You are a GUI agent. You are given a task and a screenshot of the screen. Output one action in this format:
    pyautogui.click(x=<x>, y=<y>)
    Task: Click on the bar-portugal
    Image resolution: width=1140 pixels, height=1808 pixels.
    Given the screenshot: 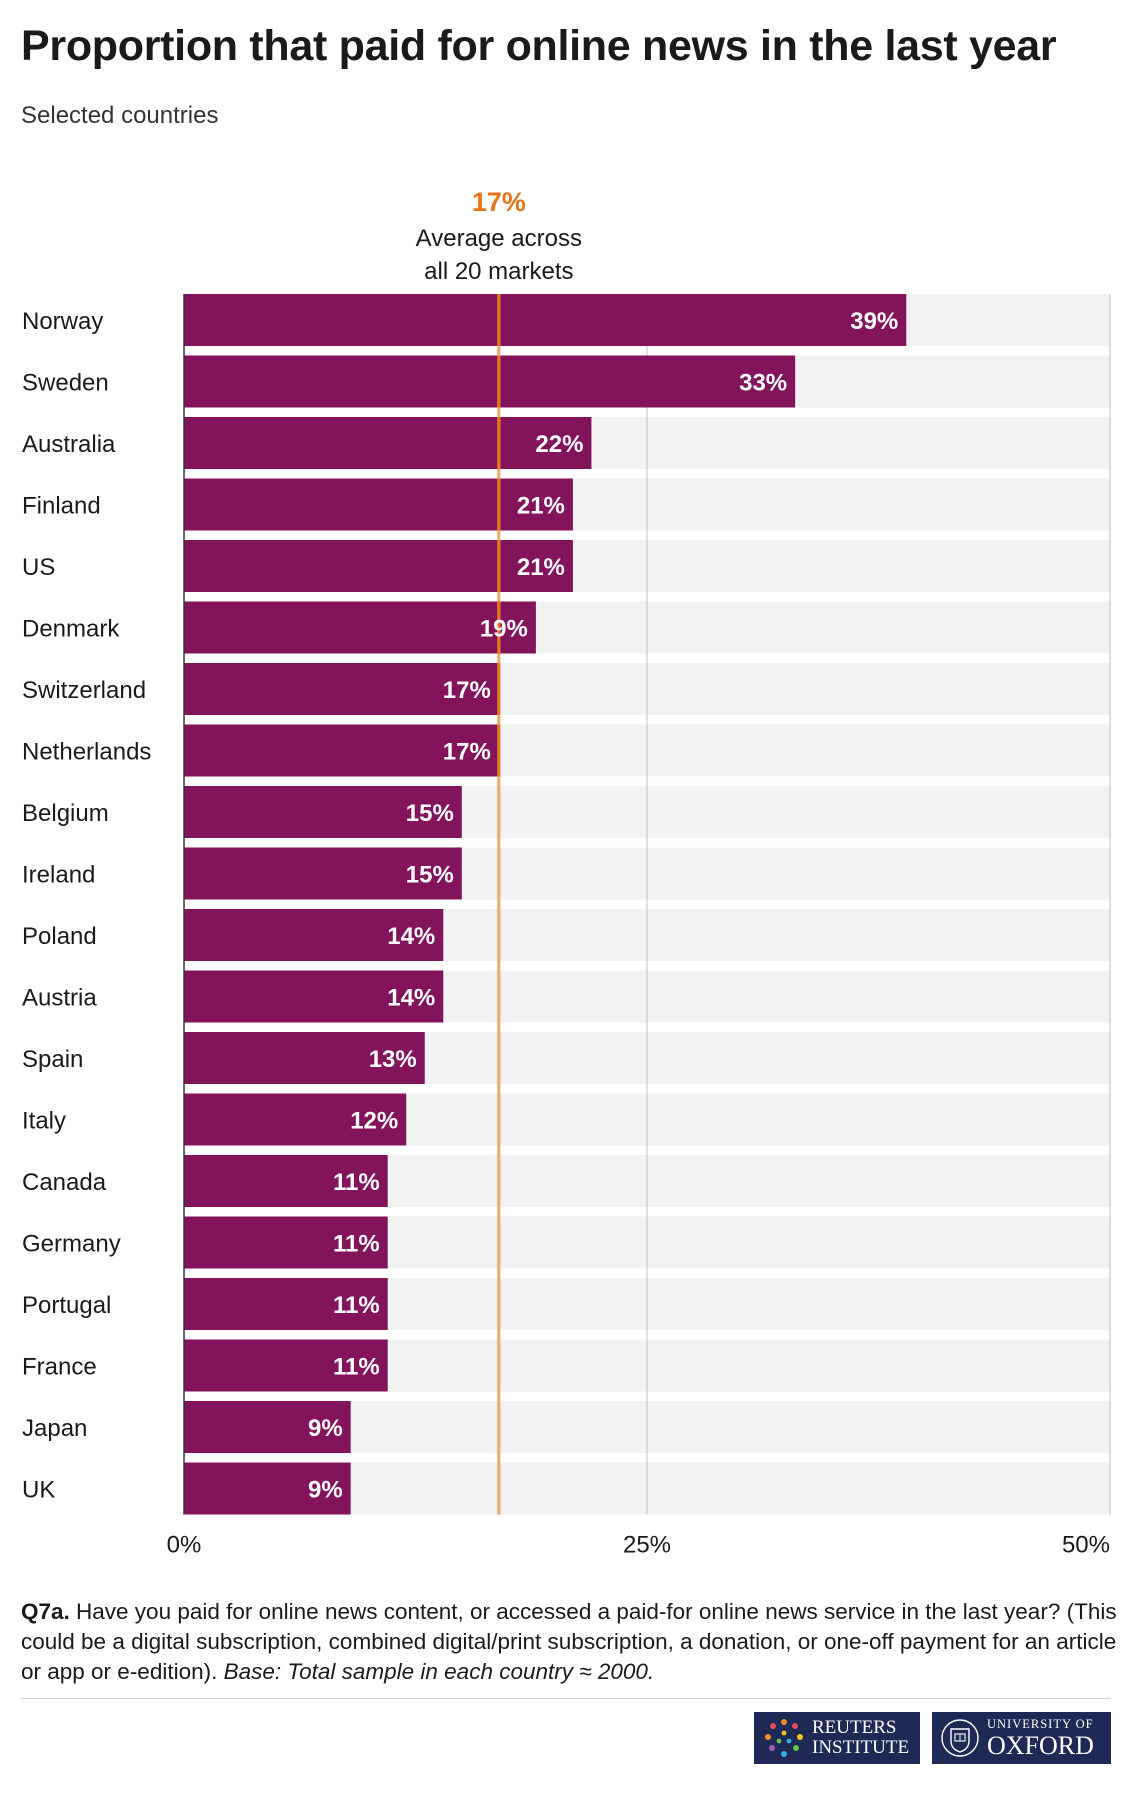 What is the action you would take?
    pyautogui.click(x=286, y=1304)
    